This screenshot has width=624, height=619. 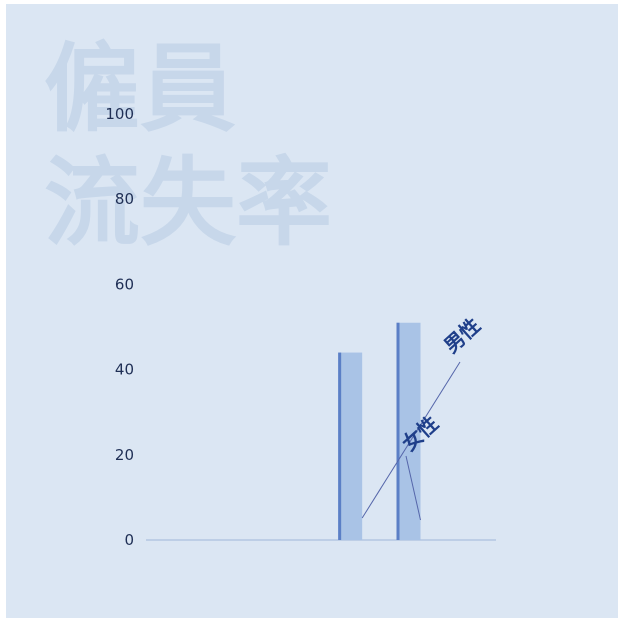 I want to click on bar-male, so click(x=350, y=446).